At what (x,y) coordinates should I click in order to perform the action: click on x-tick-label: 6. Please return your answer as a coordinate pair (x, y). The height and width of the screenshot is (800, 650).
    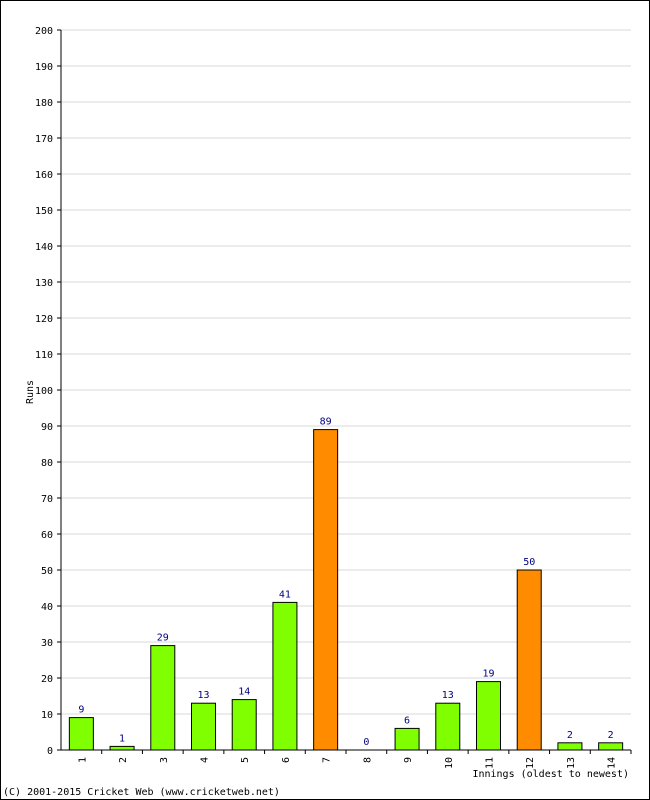
    Looking at the image, I should click on (286, 760).